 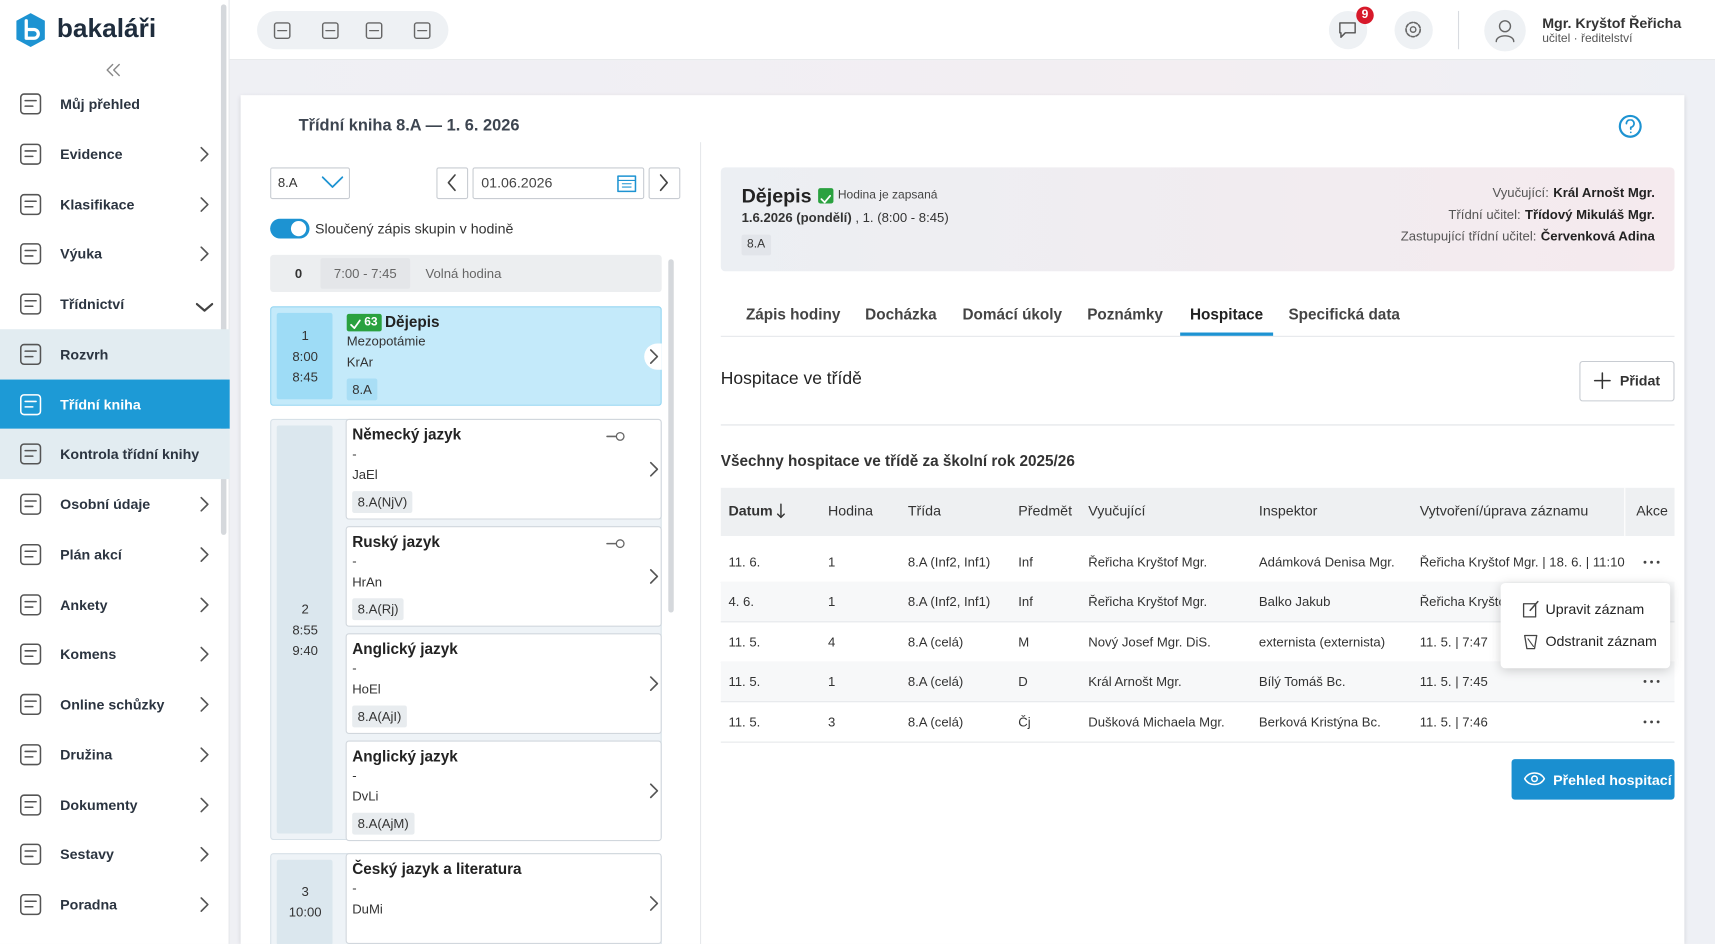 What do you see at coordinates (89, 904) in the screenshot?
I see `sidebar-item: Poradna` at bounding box center [89, 904].